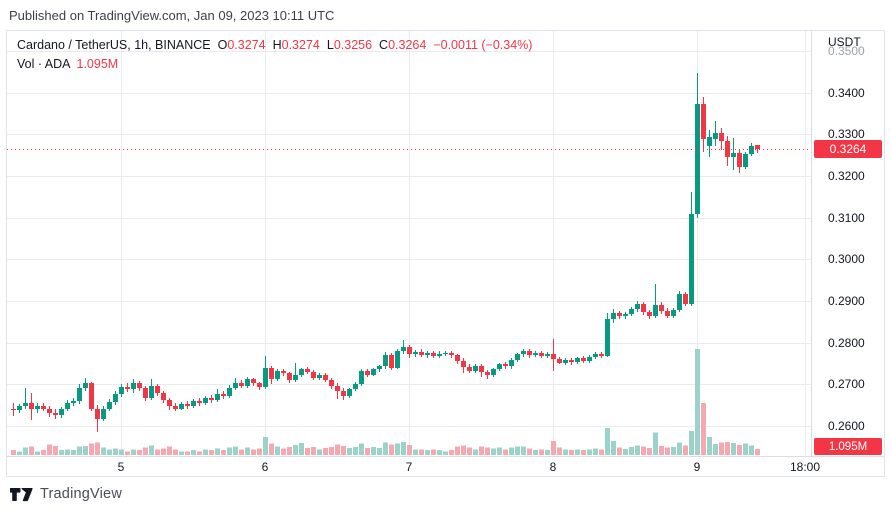  I want to click on price-axis-unit: USDT, so click(844, 42).